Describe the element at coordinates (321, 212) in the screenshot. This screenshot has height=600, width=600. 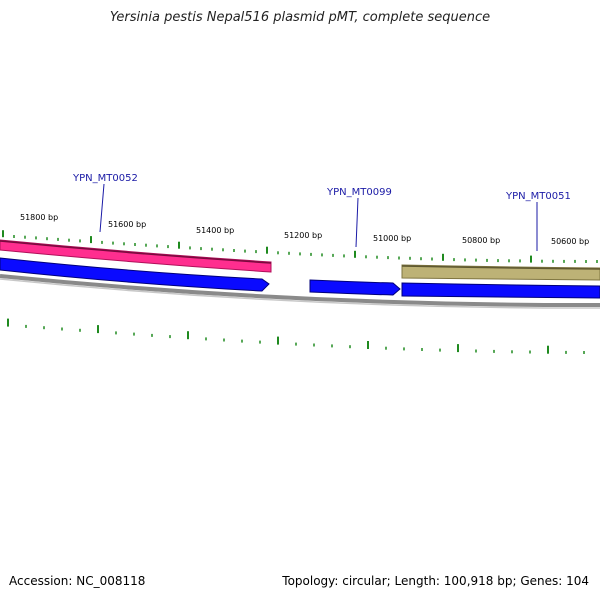
I see `gene-labels: YPN_MT0052 YPN_MT0099 YPN_MT0051` at that location.